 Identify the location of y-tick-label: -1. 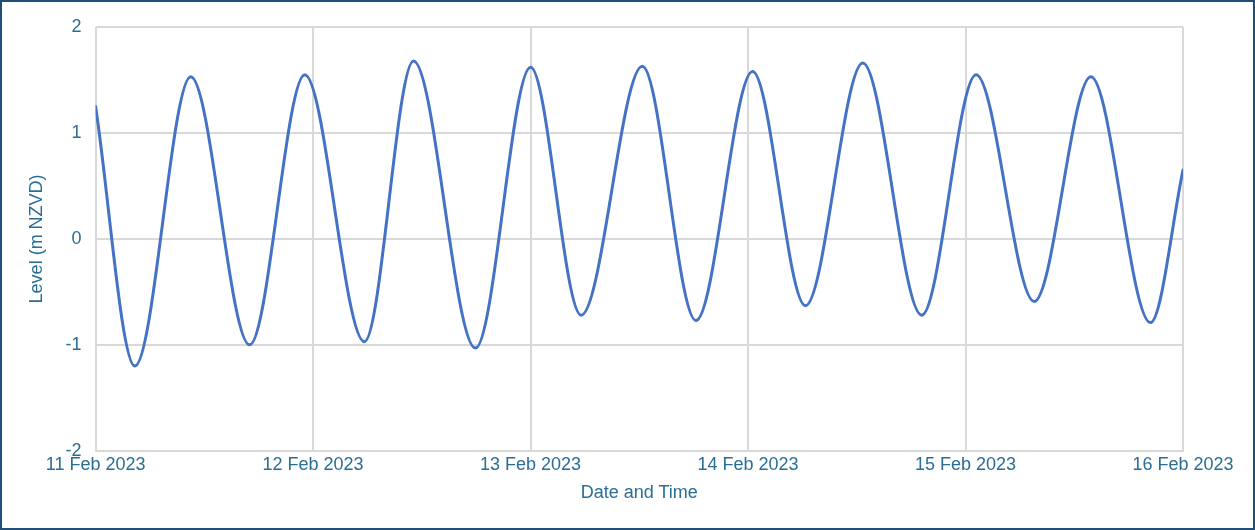
(73, 343).